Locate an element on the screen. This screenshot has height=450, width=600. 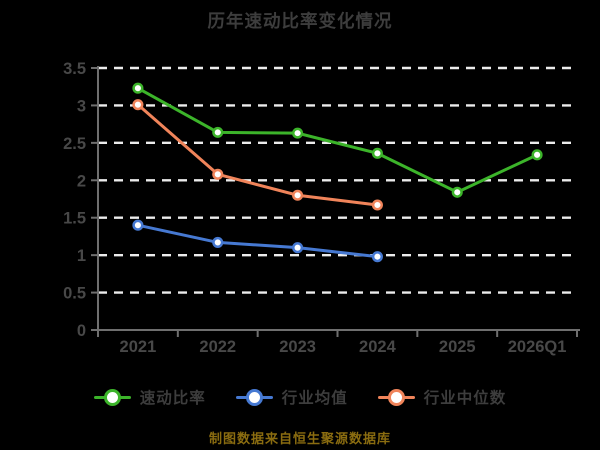
y-tick-label: 1 is located at coordinates (81, 256).